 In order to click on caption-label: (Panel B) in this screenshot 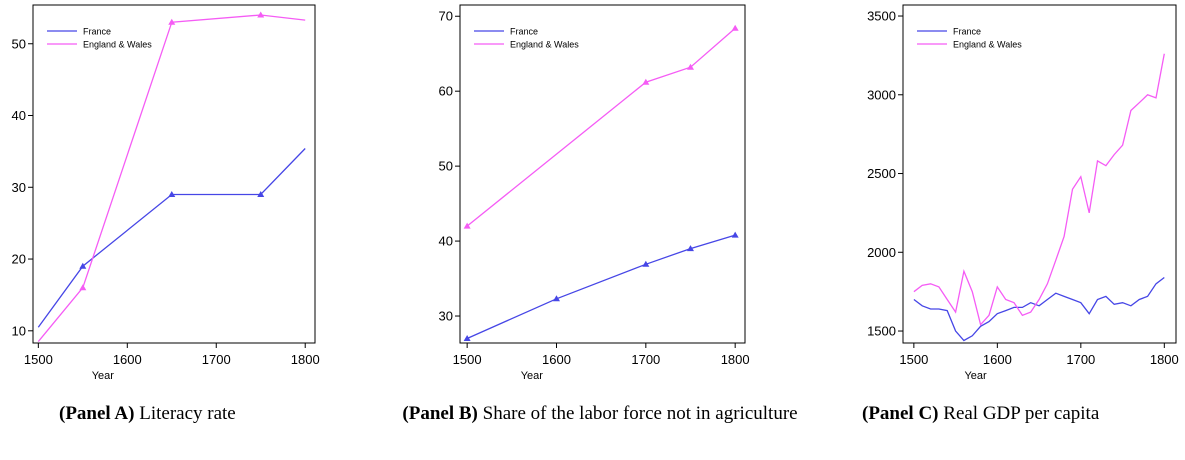, I will do `click(440, 413)`.